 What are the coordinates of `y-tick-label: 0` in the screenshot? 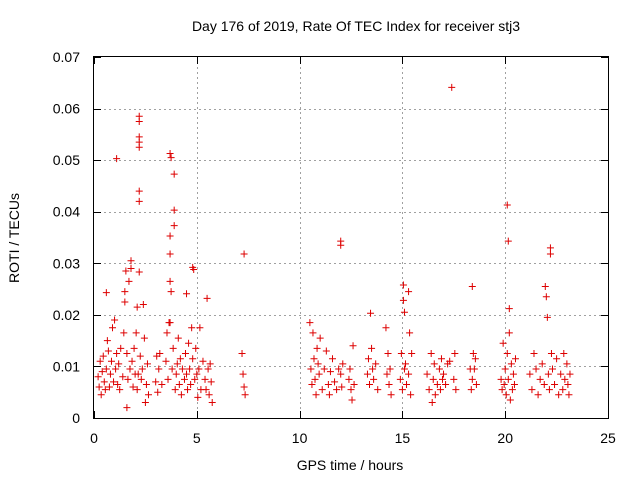 It's located at (76, 418).